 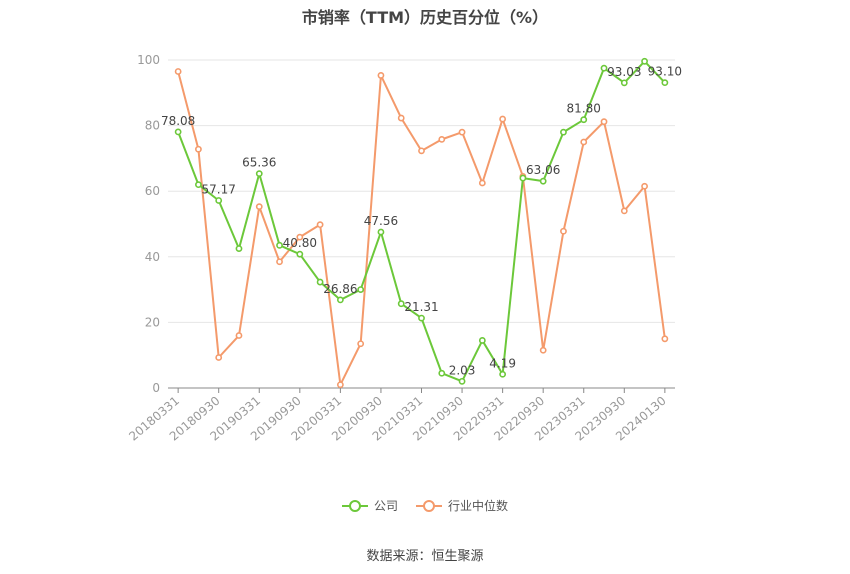 I want to click on data-source: 数据来源：恒生聚源, so click(x=425, y=556).